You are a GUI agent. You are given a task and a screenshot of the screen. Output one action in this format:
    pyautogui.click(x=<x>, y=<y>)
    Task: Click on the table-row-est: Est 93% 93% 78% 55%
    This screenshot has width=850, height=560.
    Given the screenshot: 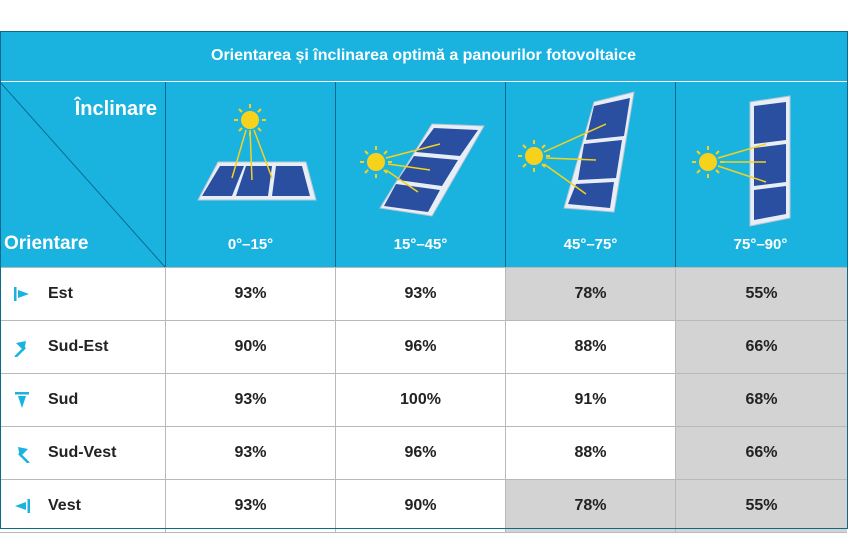 What is the action you would take?
    pyautogui.click(x=423, y=293)
    